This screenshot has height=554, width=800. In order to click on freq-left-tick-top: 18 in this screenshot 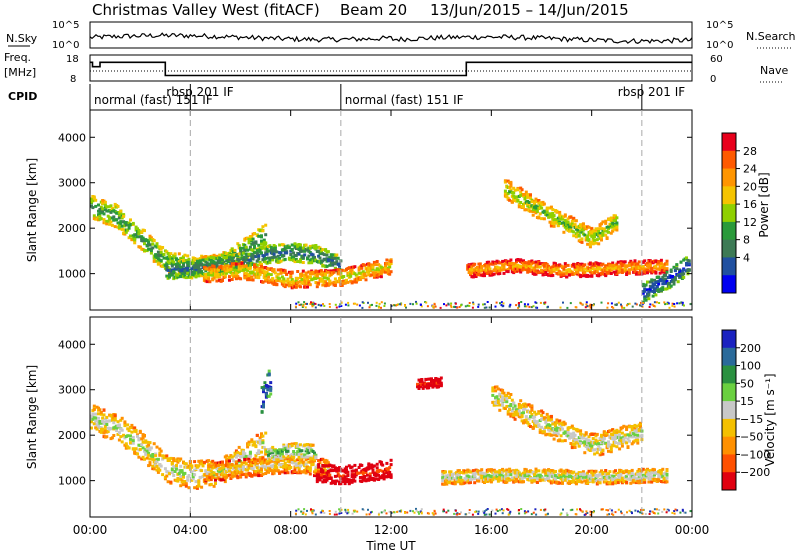, I will do `click(72, 59)`.